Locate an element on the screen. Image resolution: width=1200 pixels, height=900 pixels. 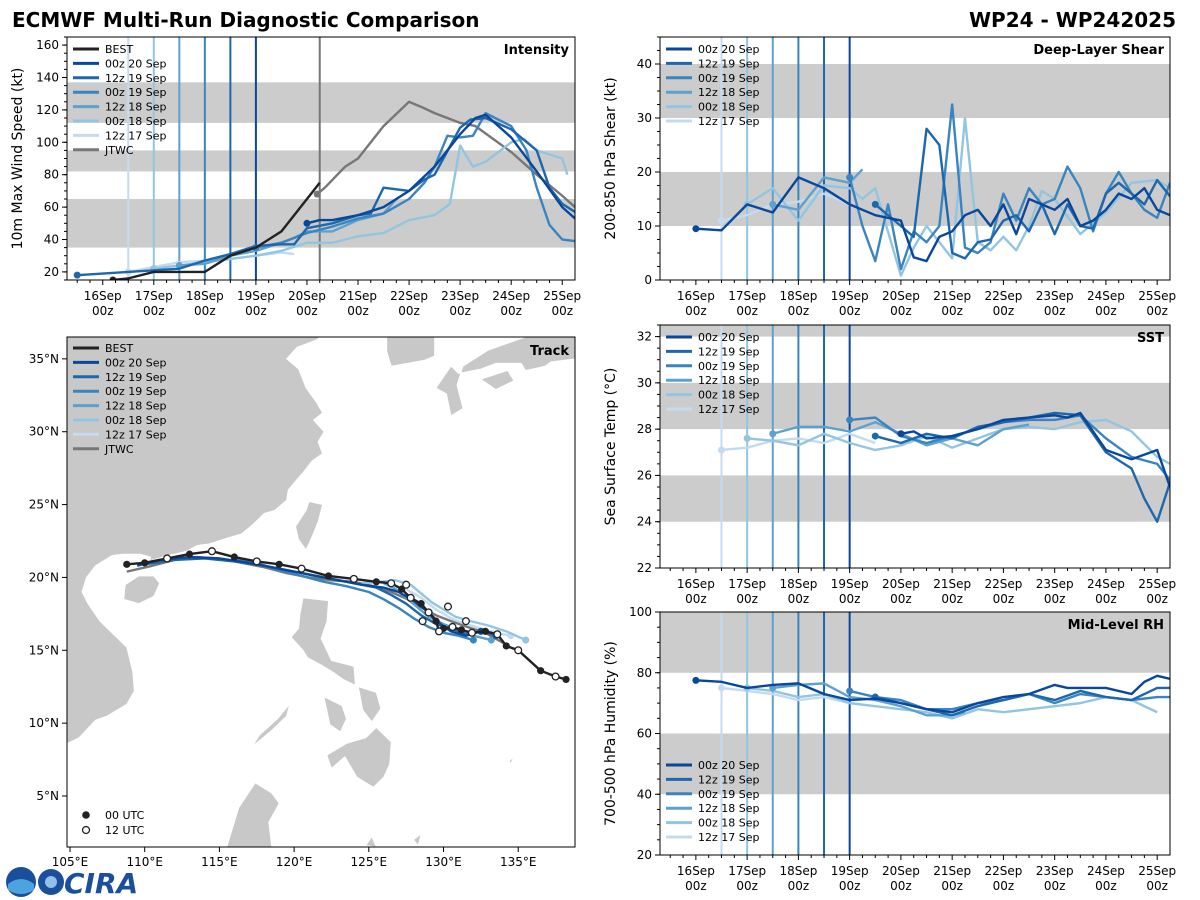
intensity-xtick-day: 21Sep is located at coordinates (358, 296).